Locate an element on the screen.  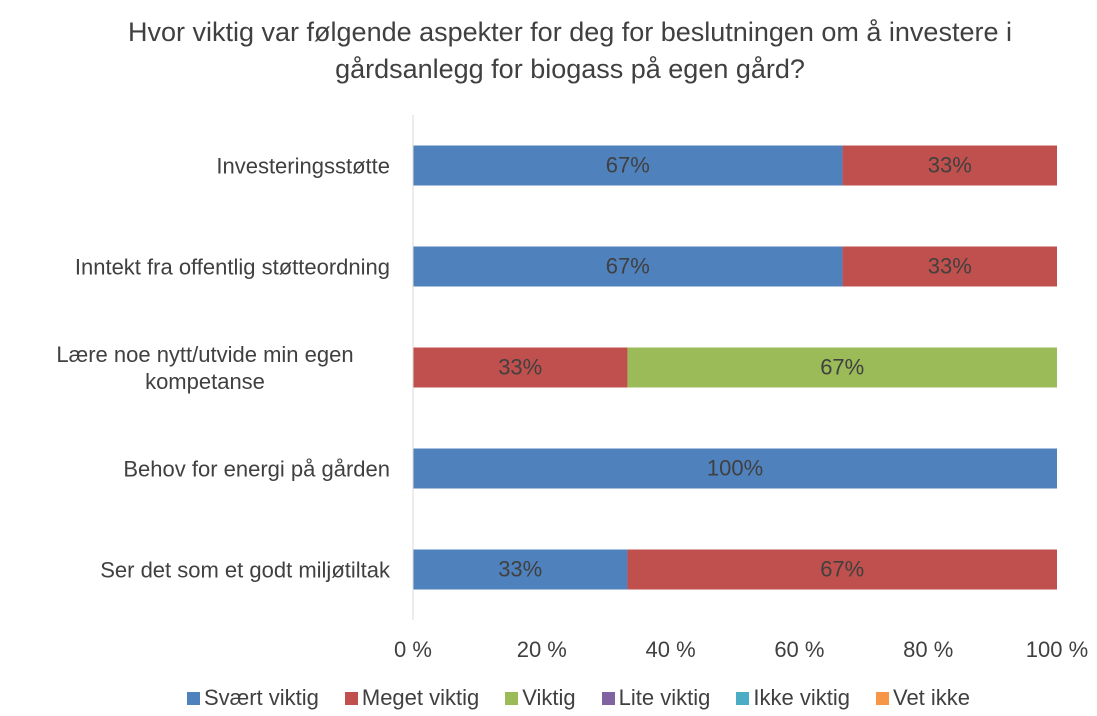
x-tick-label: 80 % is located at coordinates (928, 649).